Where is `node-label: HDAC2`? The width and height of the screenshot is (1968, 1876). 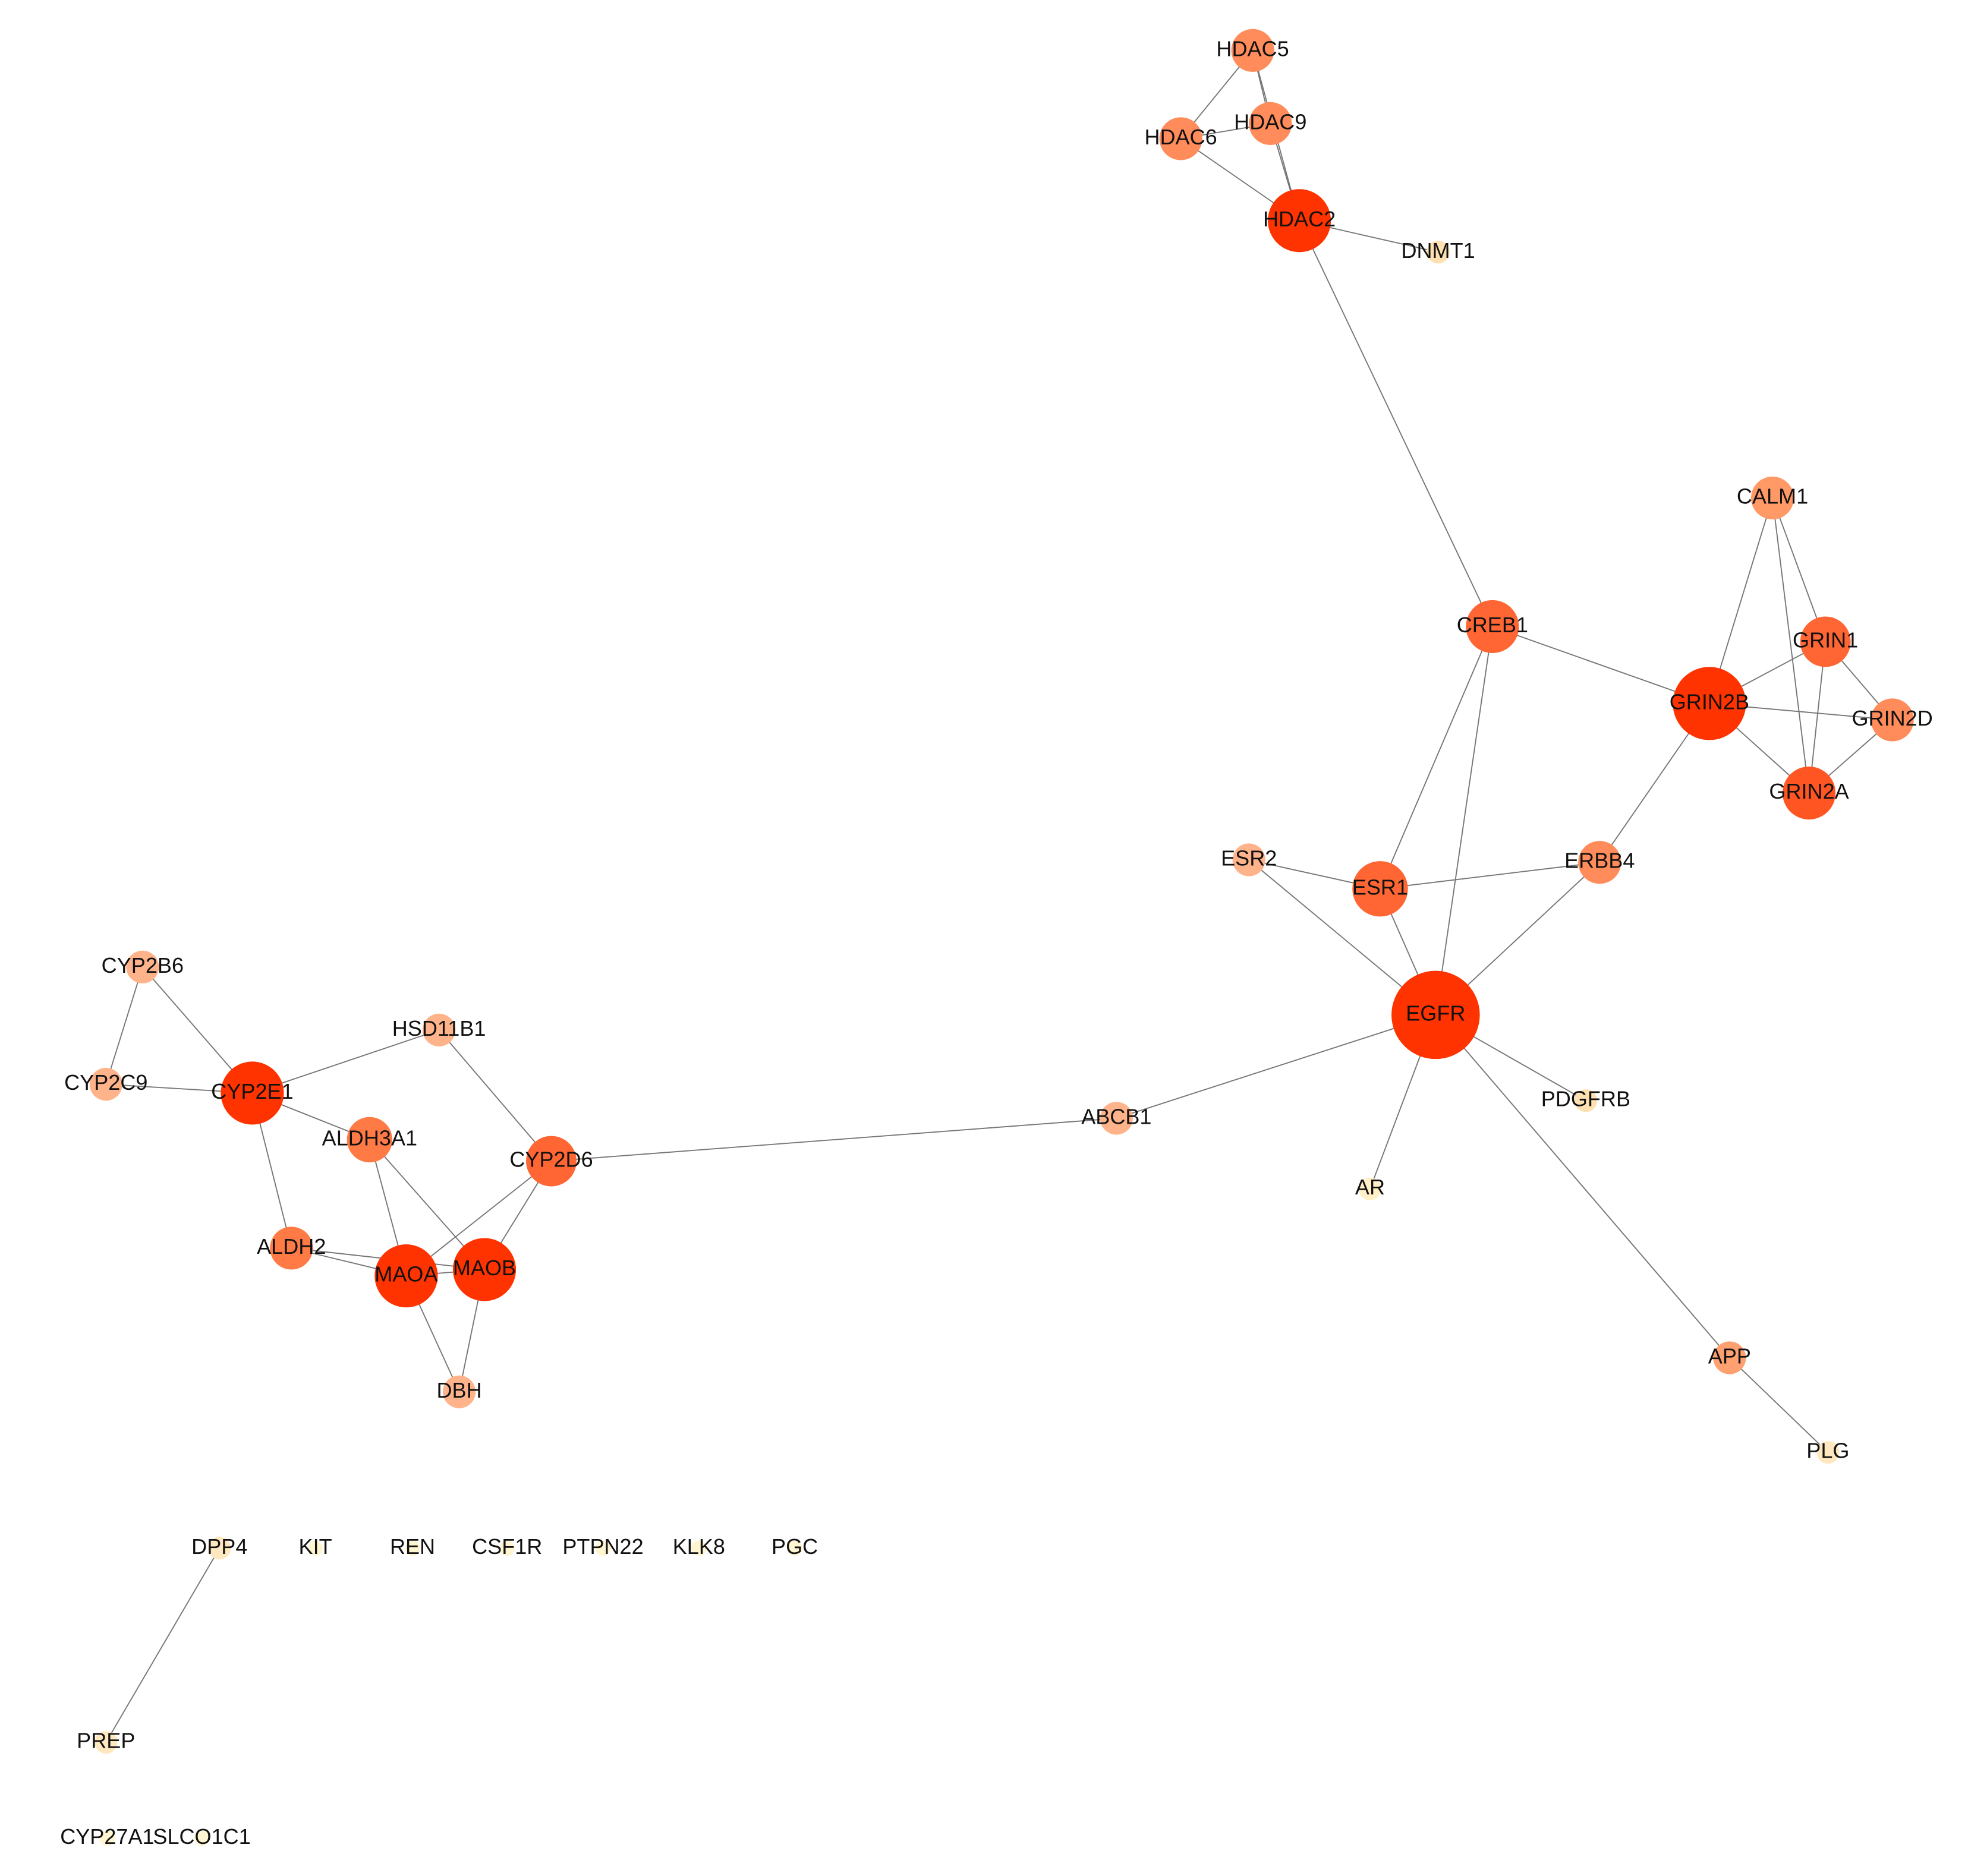 node-label: HDAC2 is located at coordinates (1299, 219).